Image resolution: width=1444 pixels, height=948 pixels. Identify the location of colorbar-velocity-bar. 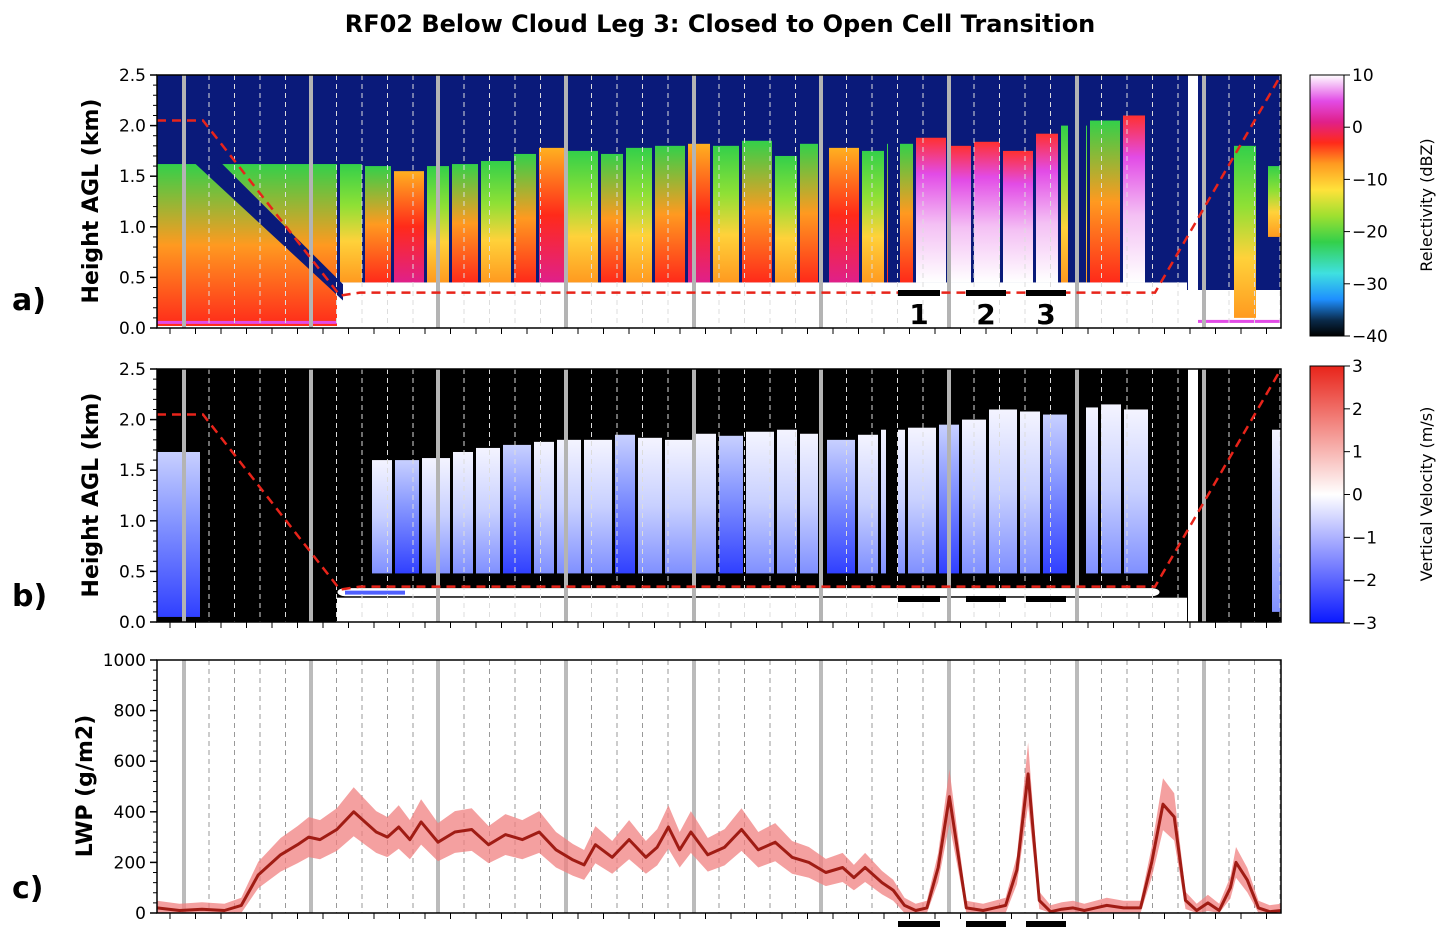
(1327, 494).